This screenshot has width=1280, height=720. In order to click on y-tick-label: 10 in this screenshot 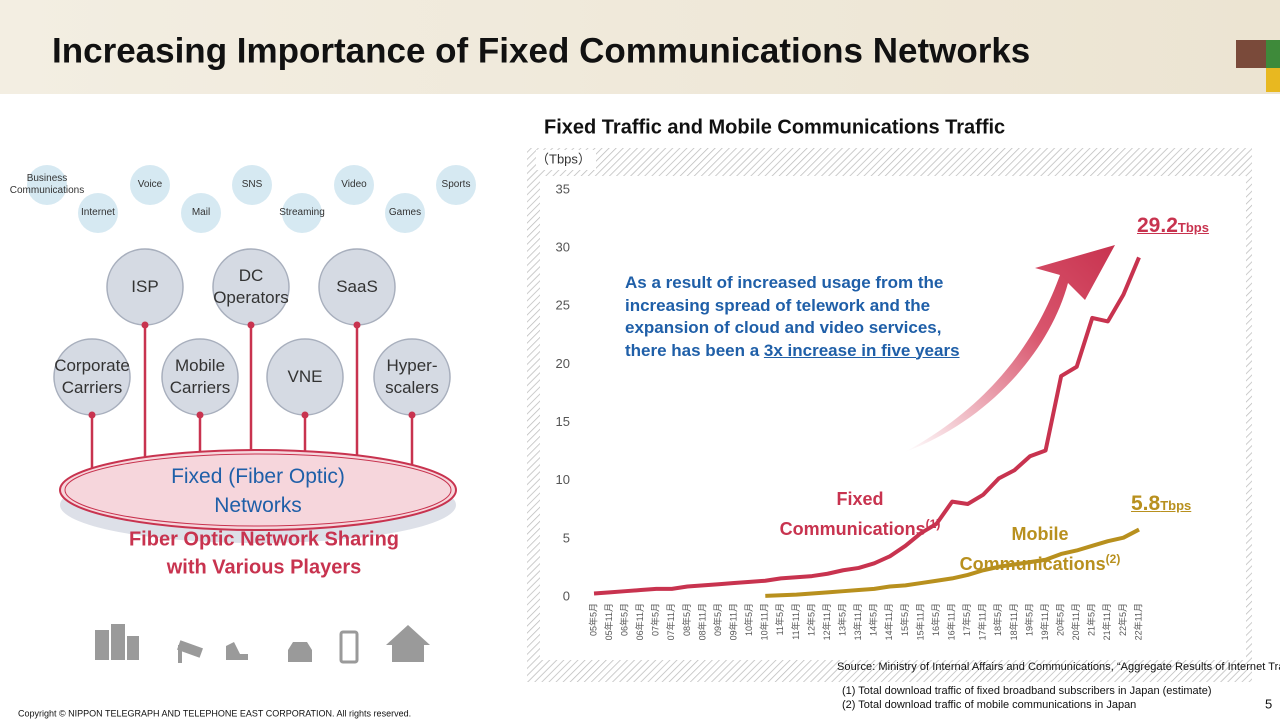, I will do `click(563, 479)`.